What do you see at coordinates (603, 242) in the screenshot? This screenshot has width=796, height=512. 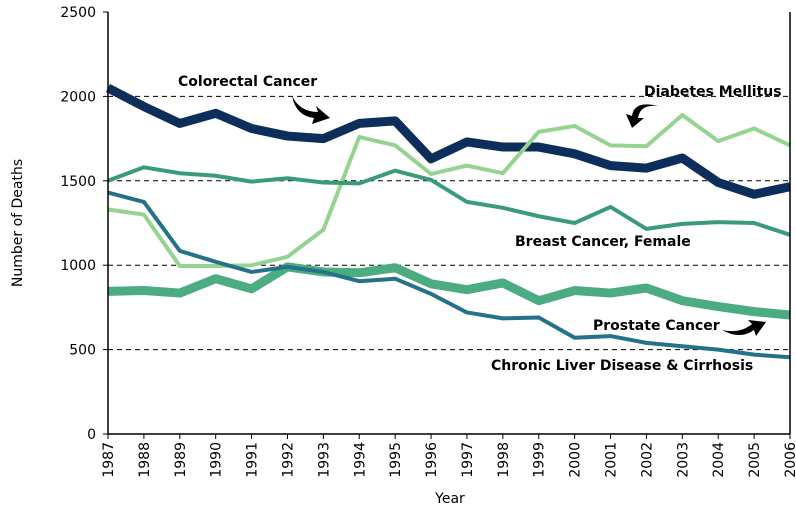 I see `series-label: Breast Cancer, Female` at bounding box center [603, 242].